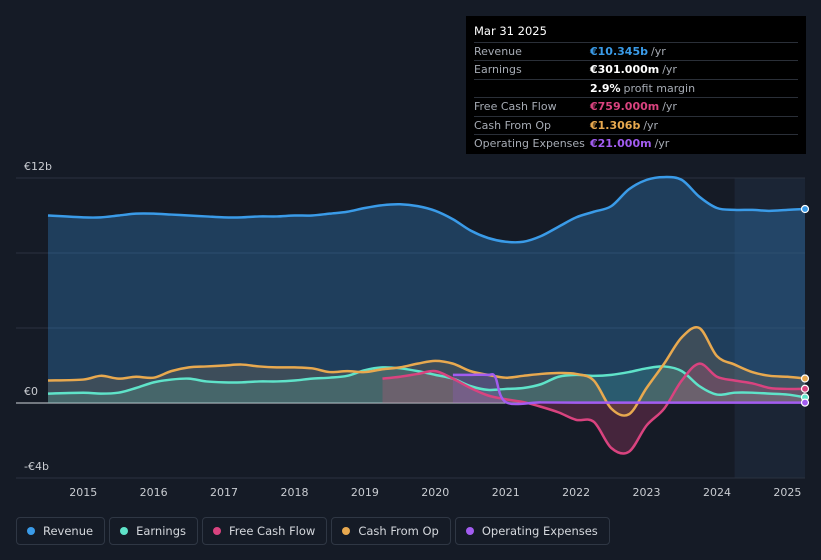 The image size is (821, 560). I want to click on tooltip-row: Earnings €301.000m/yr, so click(636, 69).